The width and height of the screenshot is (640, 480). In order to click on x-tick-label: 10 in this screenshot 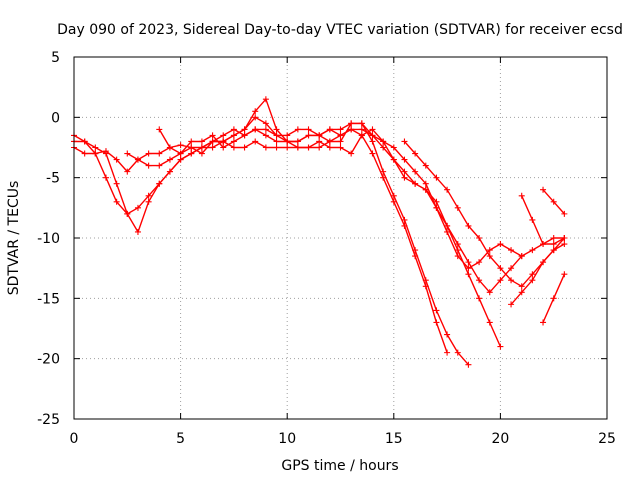, I will do `click(287, 439)`.